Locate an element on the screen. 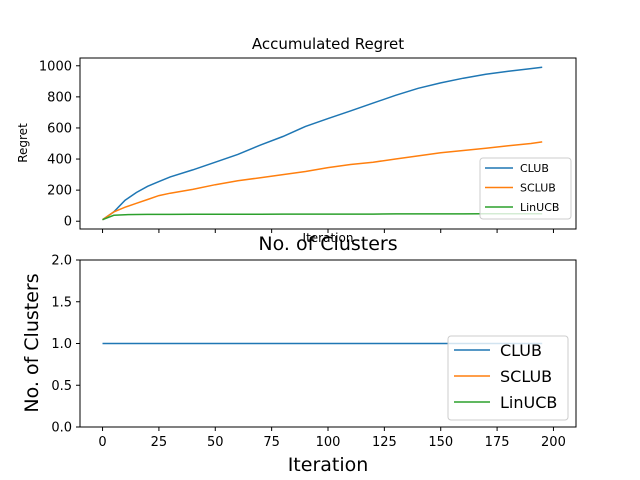  y-tick-label: 1.0 is located at coordinates (61, 344).